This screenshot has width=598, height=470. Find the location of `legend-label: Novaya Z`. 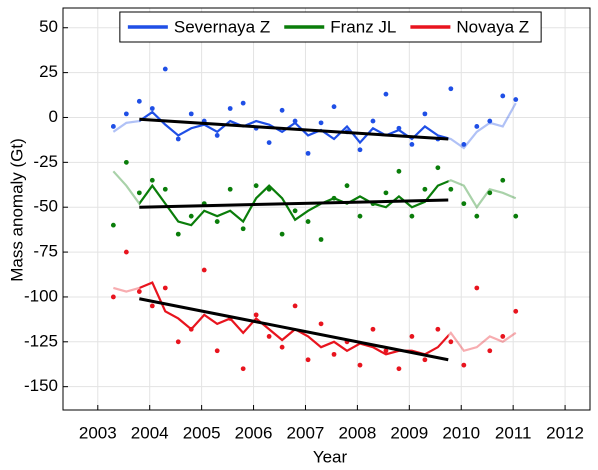

legend-label: Novaya Z is located at coordinates (492, 26).